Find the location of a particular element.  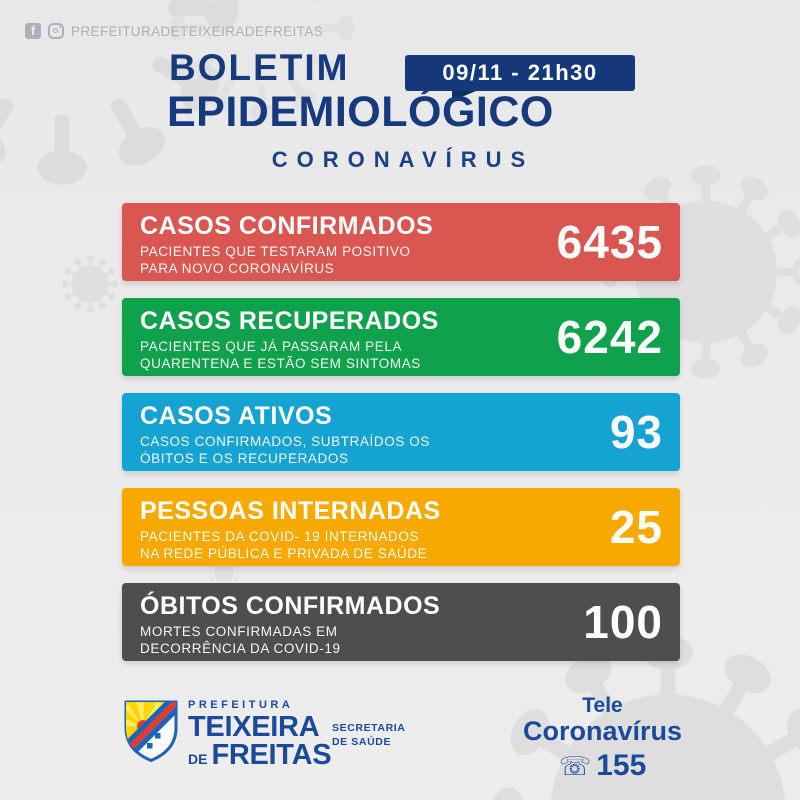

tele-line2: Coronavírus is located at coordinates (602, 731).